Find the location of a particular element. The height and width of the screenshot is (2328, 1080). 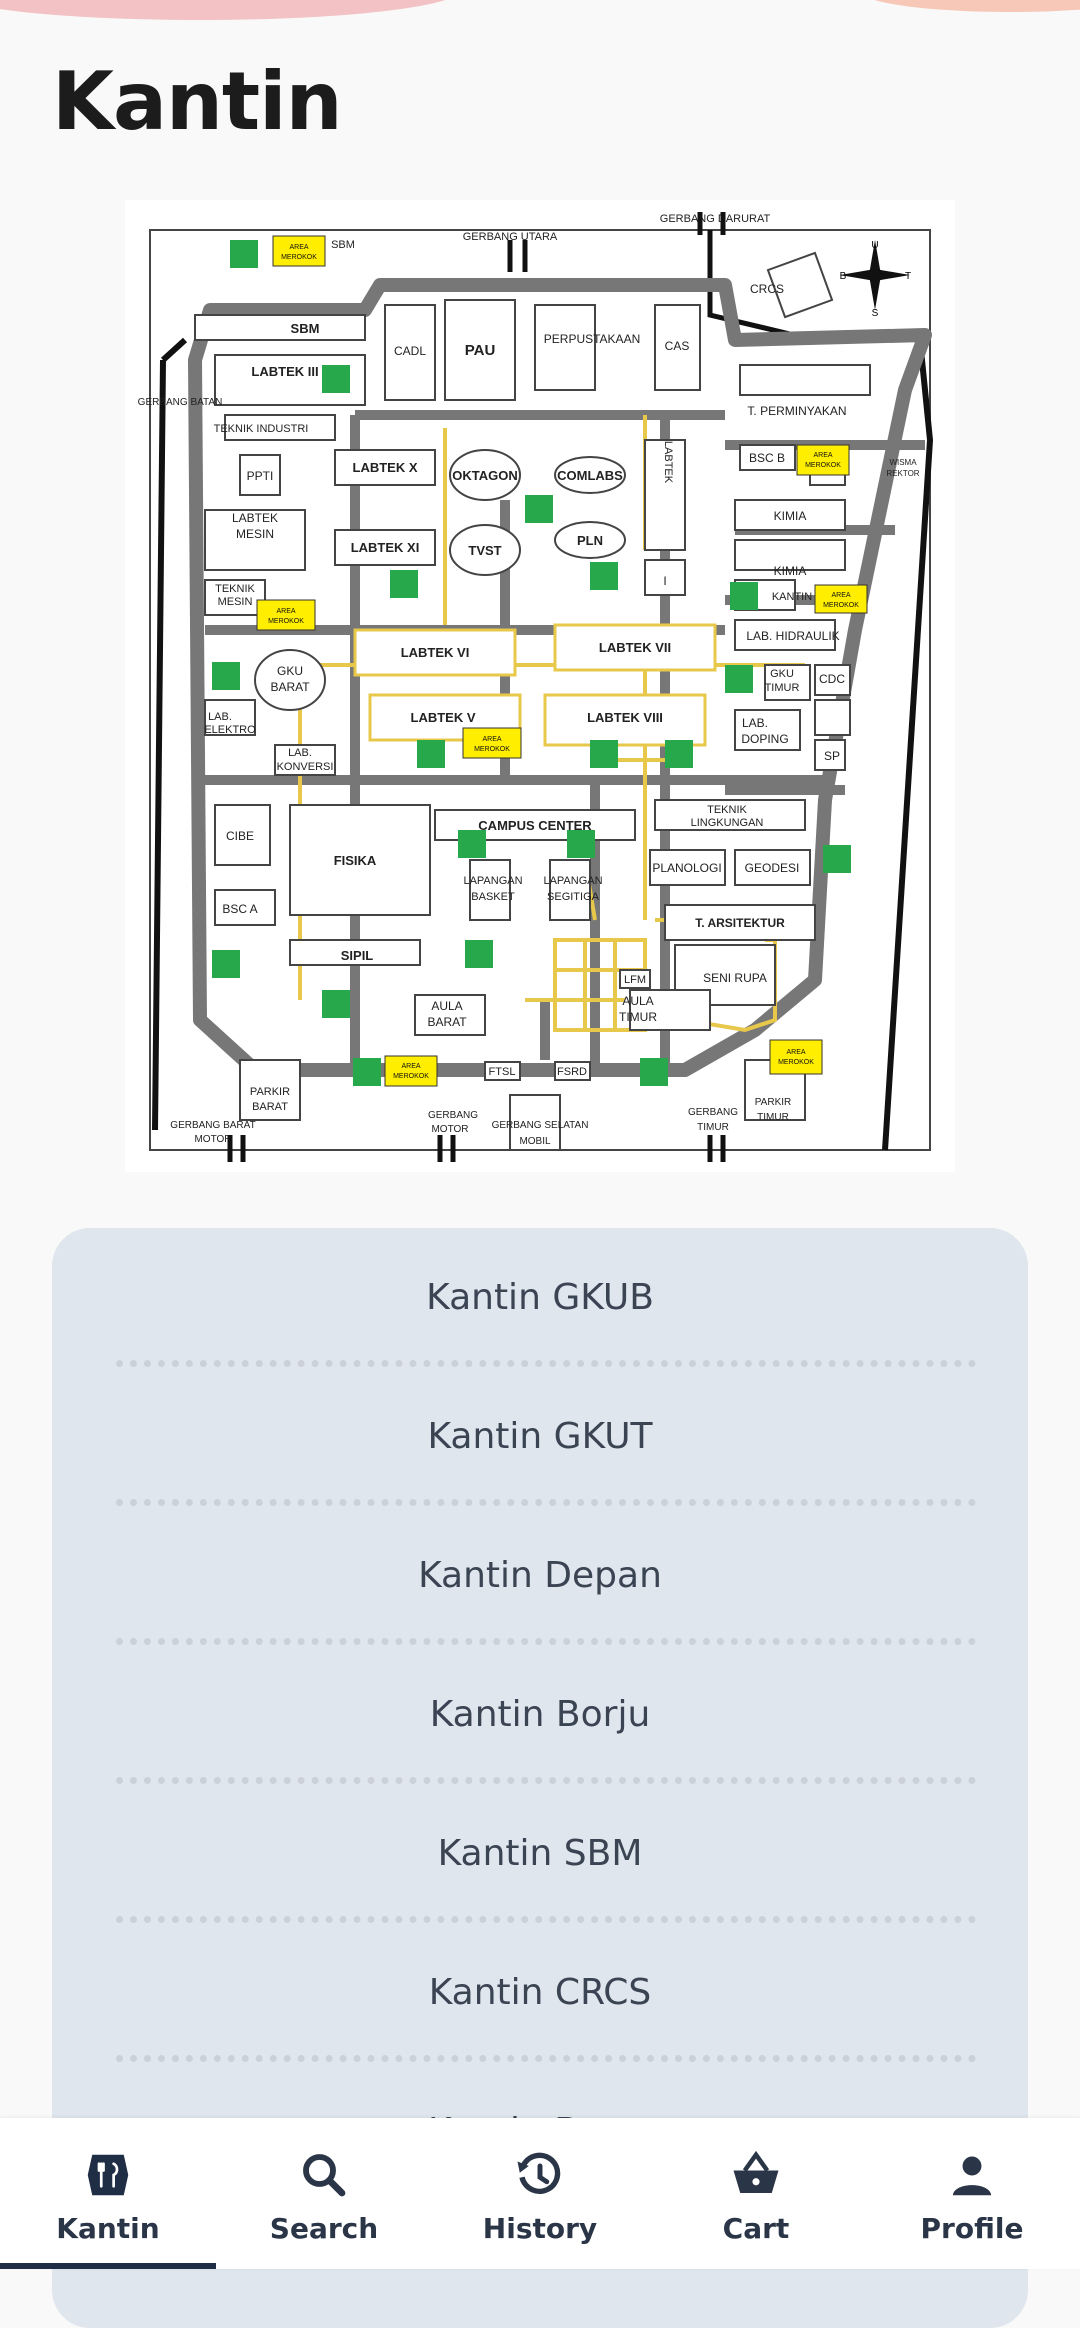

svg-text: GERBANG UTARA is located at coordinates (510, 237).